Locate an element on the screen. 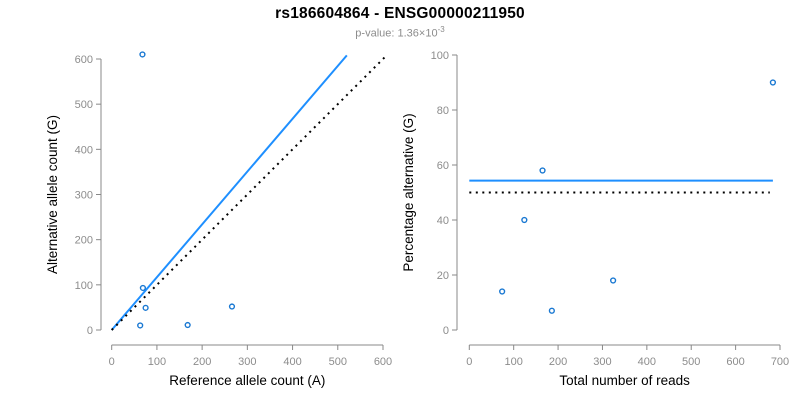 The image size is (800, 400). y-tick-label: 200 is located at coordinates (84, 241).